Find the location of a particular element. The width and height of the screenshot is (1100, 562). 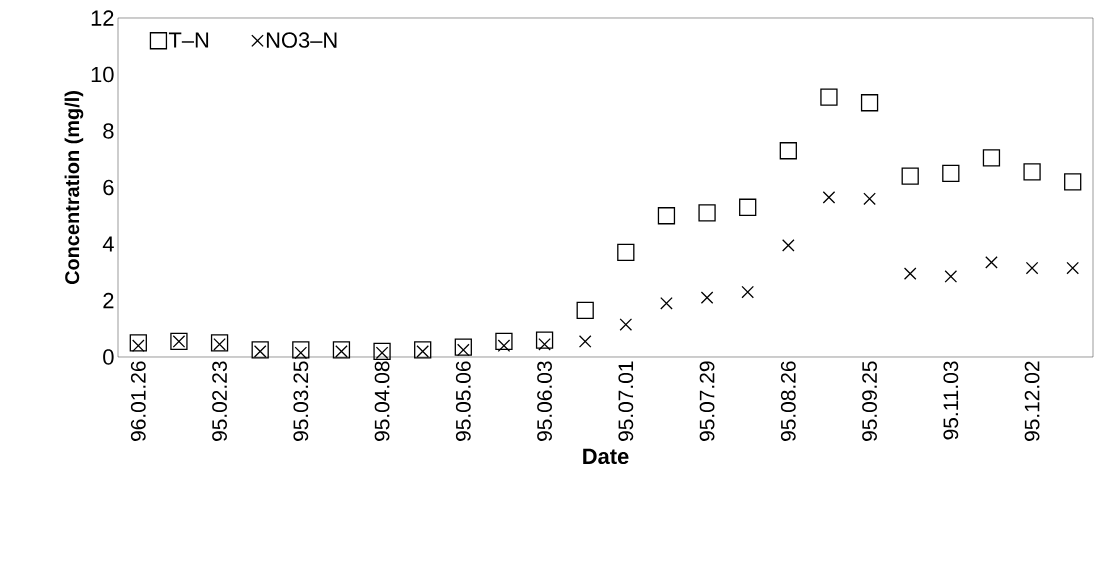

y-axis-title: Concentration (mg/l) is located at coordinates (74, 188).